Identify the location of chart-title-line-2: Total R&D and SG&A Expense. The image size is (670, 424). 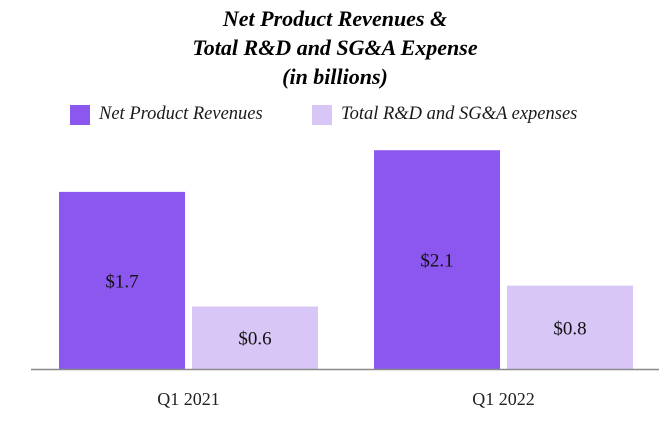
(335, 47).